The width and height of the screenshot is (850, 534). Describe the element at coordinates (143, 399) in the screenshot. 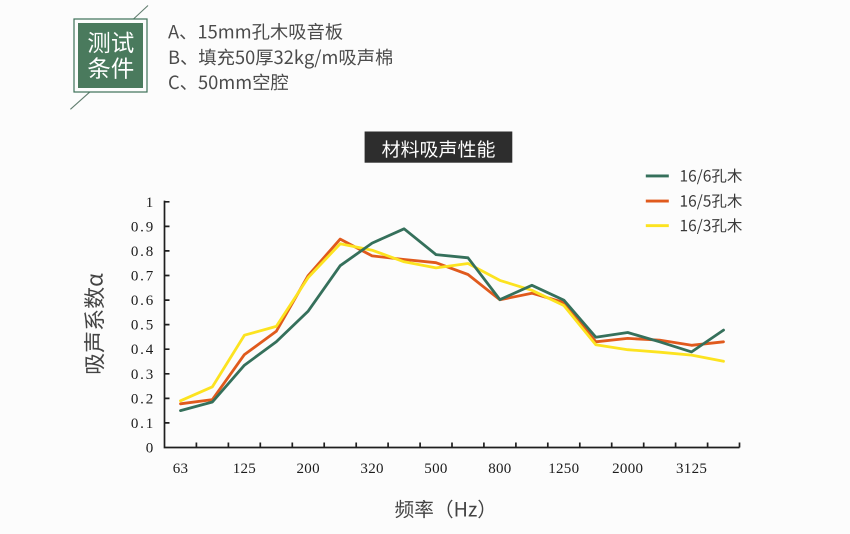

I see `svg-text: 0.2` at that location.